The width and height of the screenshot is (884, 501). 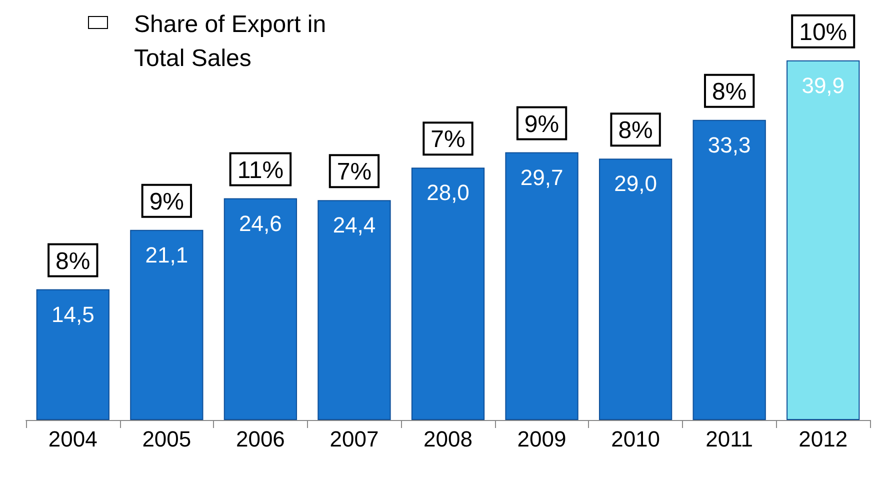 What do you see at coordinates (729, 439) in the screenshot?
I see `x-tick-label: 2011` at bounding box center [729, 439].